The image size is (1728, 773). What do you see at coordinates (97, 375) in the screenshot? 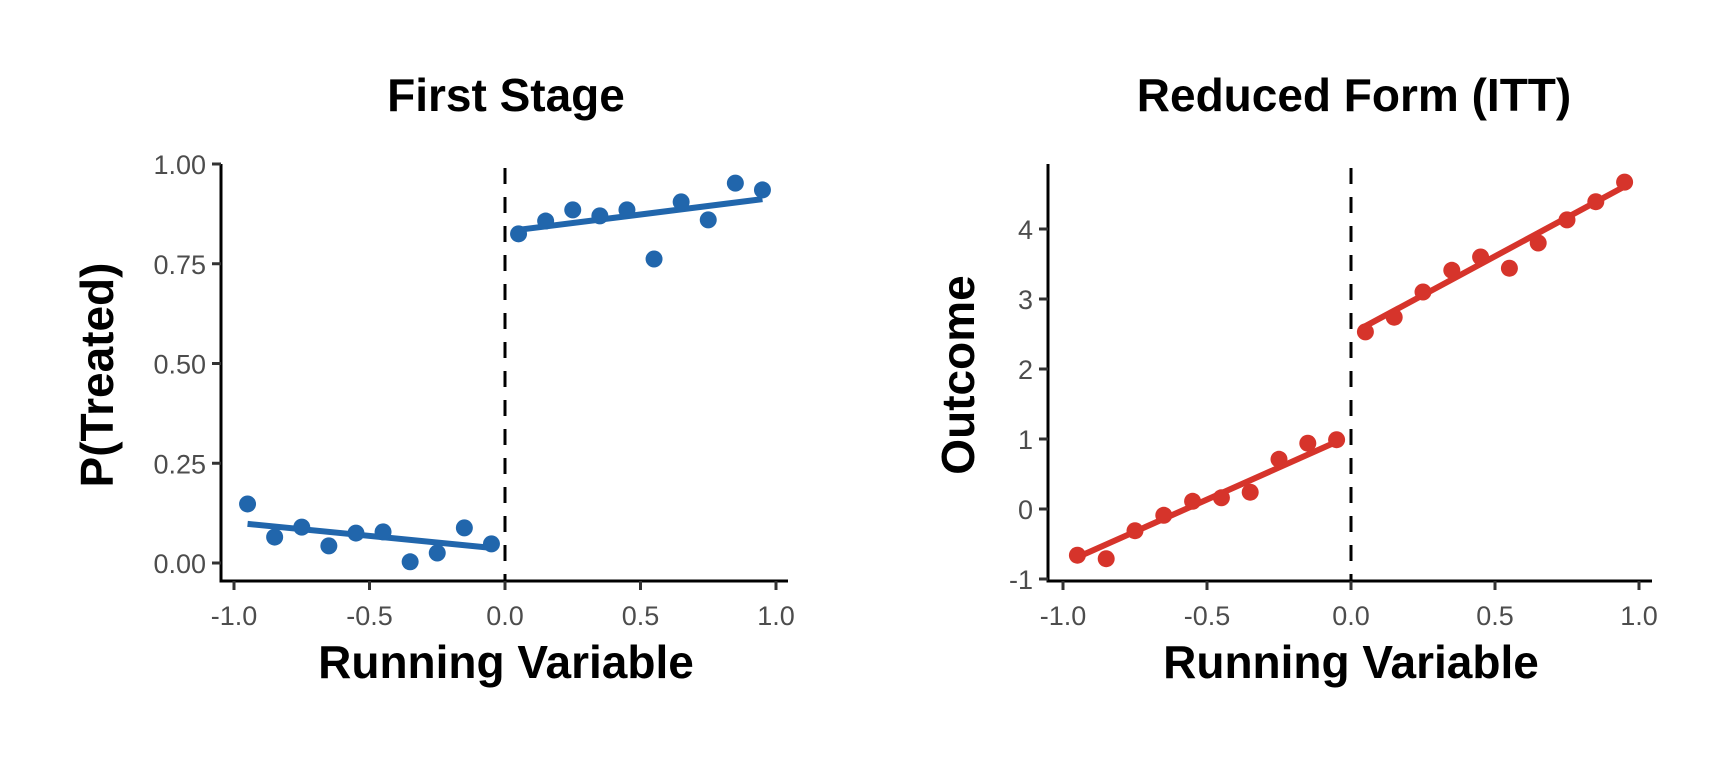
I see `y-axis-title: P(Treated)` at bounding box center [97, 375].